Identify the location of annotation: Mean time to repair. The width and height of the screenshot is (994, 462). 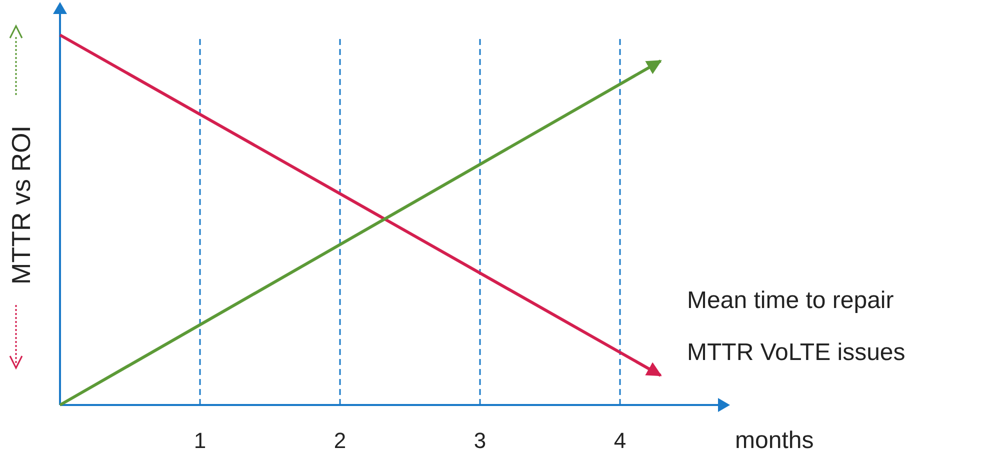
(790, 300).